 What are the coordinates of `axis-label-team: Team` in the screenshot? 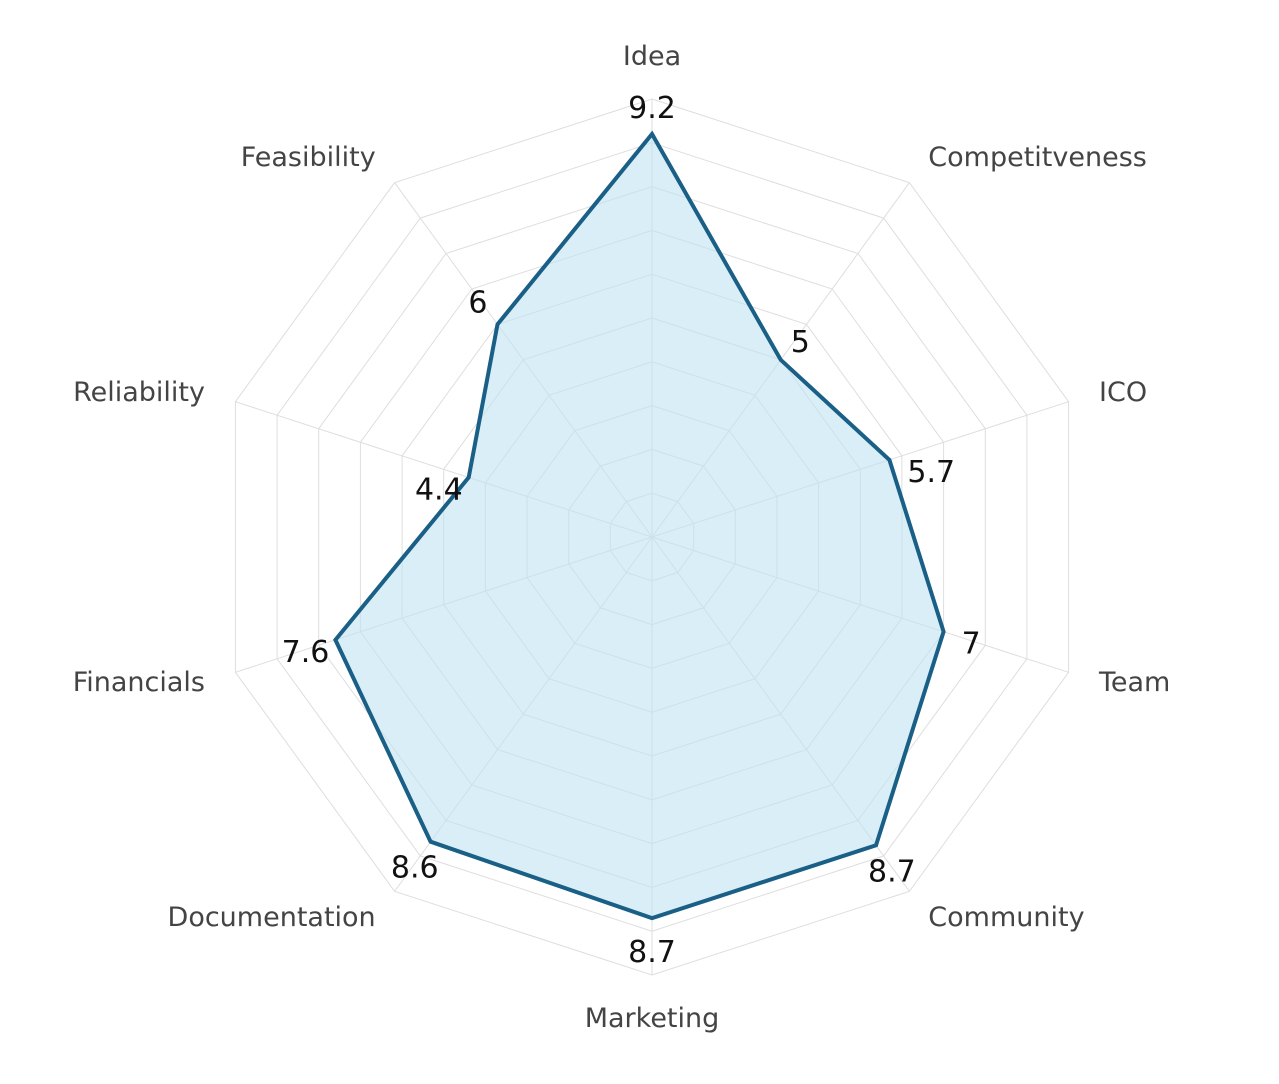 It's located at (1134, 682).